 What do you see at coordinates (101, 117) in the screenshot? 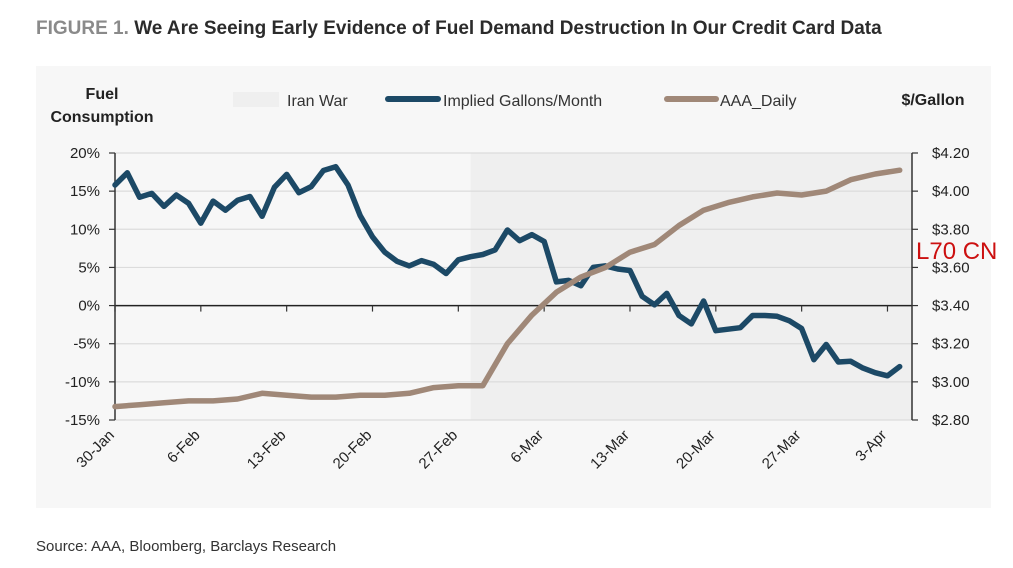
I see `left-axis-title-line2: Consumption` at bounding box center [101, 117].